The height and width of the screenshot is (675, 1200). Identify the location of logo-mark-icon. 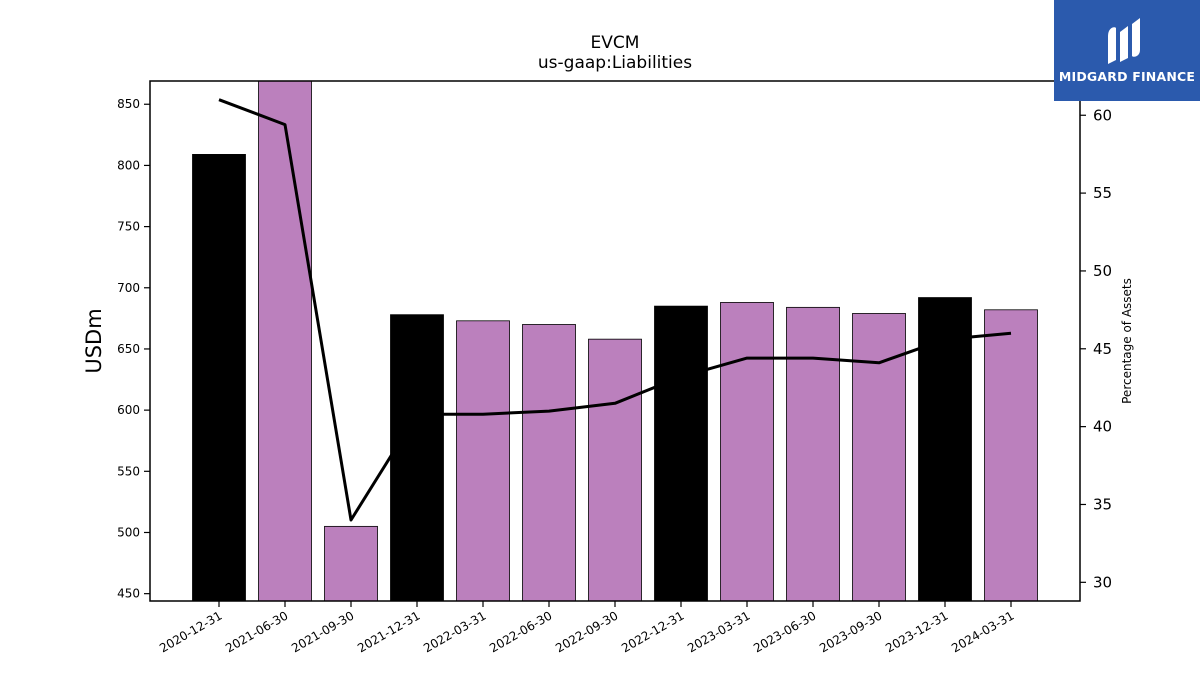
(1124, 41).